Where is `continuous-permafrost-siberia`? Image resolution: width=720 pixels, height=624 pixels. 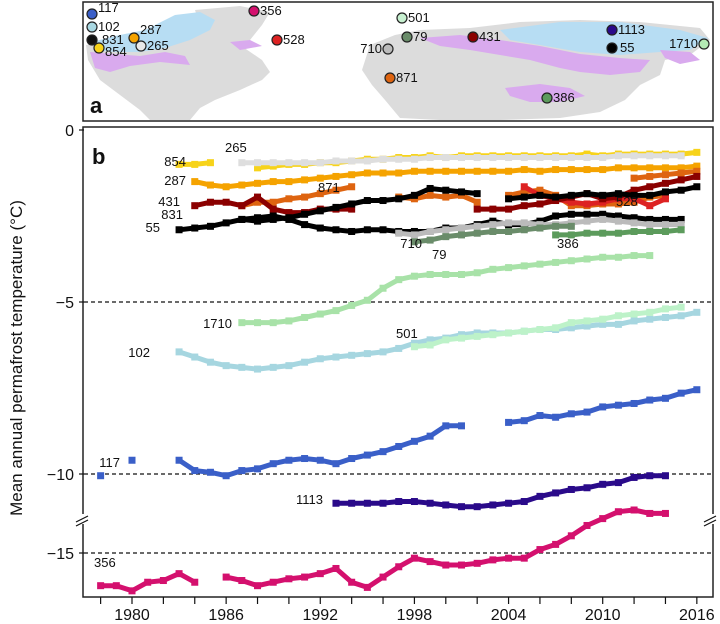
continuous-permafrost-siberia is located at coordinates (604, 38).